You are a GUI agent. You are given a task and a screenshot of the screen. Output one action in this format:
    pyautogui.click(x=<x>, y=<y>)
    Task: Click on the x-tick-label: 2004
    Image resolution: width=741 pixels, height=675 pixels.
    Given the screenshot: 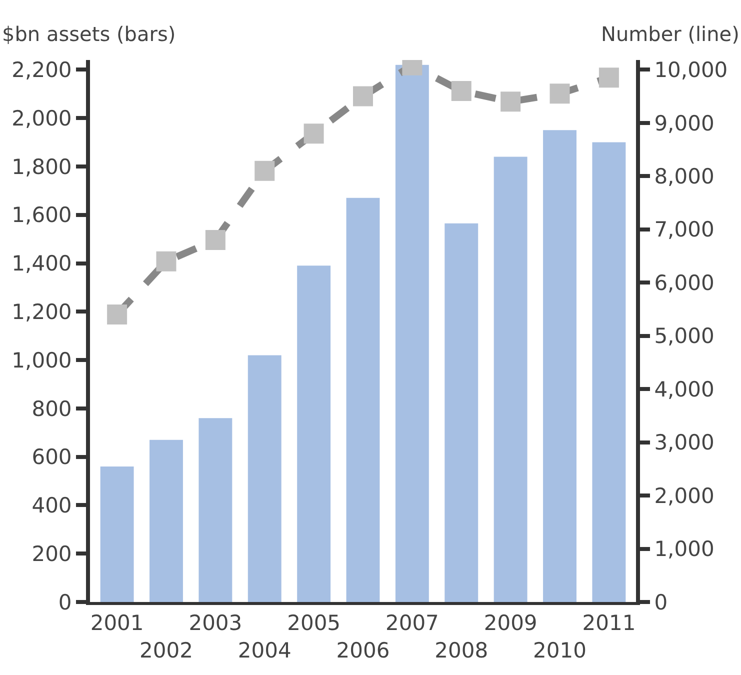 What is the action you would take?
    pyautogui.click(x=265, y=650)
    